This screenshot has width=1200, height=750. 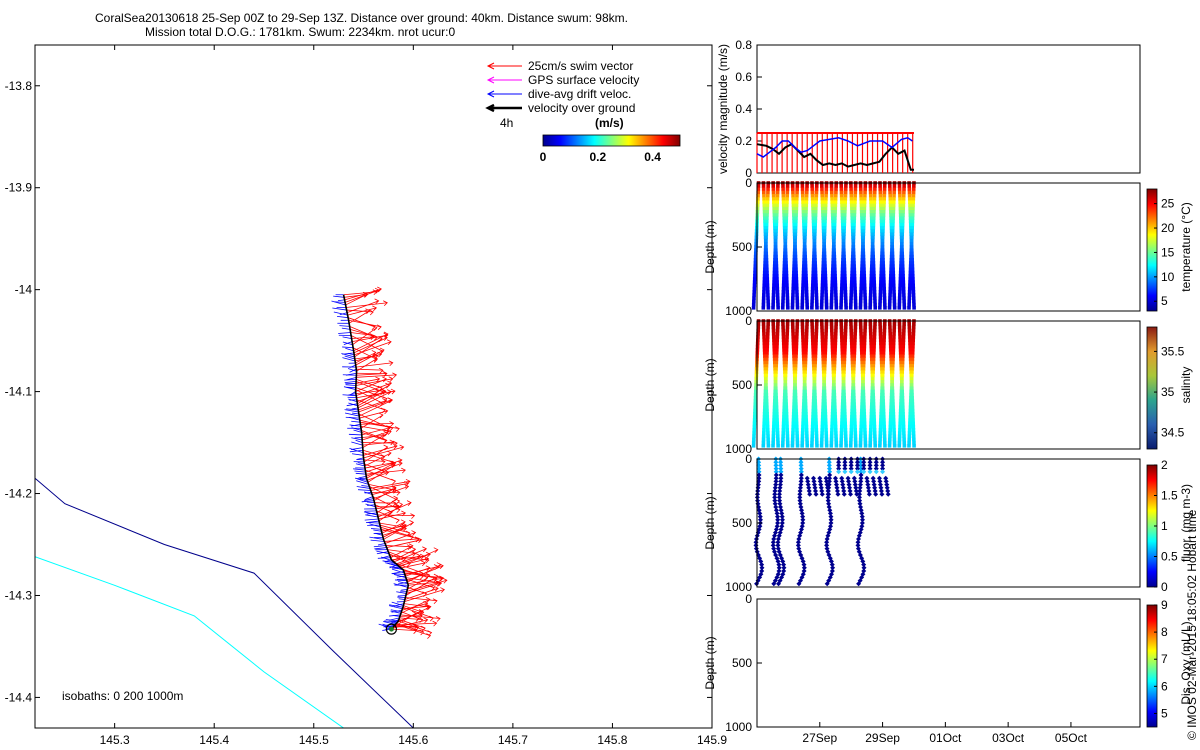 What do you see at coordinates (1164, 526) in the screenshot?
I see `colorbar-tick-label: 1` at bounding box center [1164, 526].